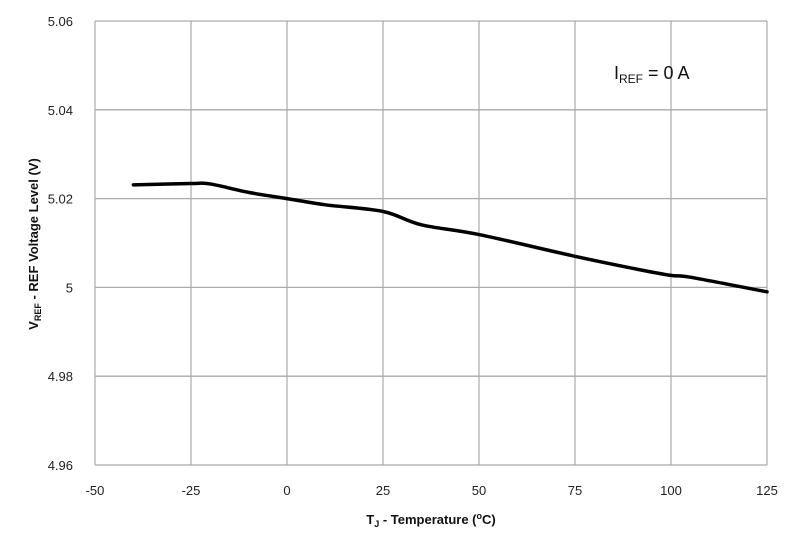 The image size is (800, 547). Describe the element at coordinates (432, 490) in the screenshot. I see `x-ticks: -50 -25 0 25 50 75 100 125` at that location.